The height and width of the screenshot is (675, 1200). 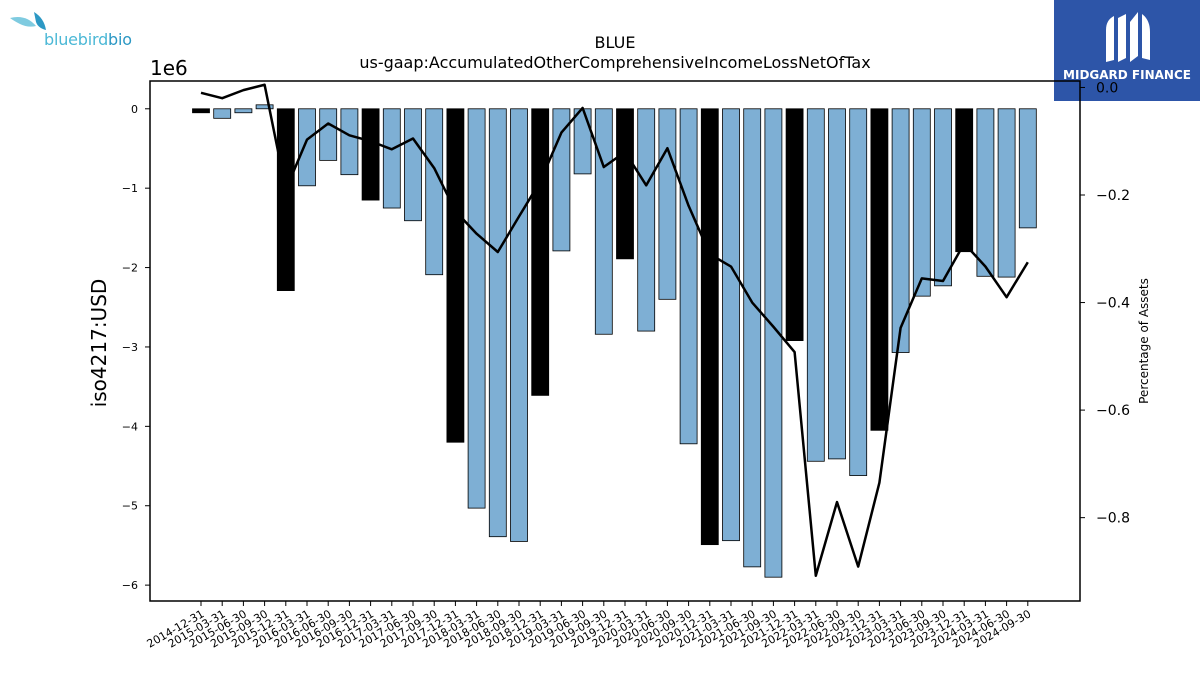 What do you see at coordinates (88, 39) in the screenshot?
I see `bluebirdbio-wordmark: bluebirdbio` at bounding box center [88, 39].